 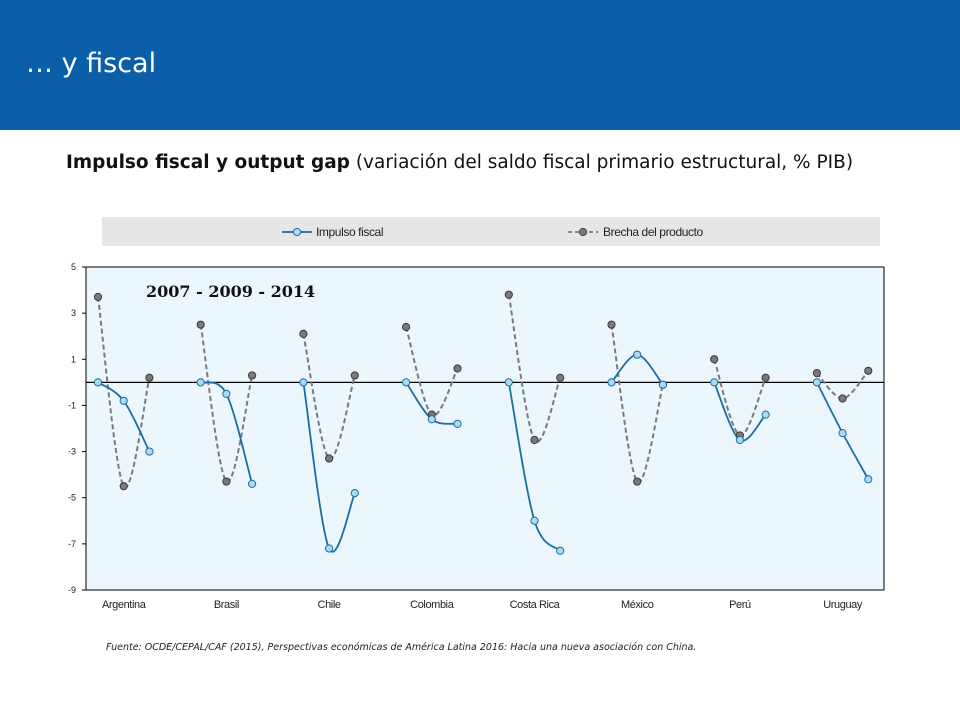 I want to click on x-category-label: Costa Rica, so click(x=535, y=605).